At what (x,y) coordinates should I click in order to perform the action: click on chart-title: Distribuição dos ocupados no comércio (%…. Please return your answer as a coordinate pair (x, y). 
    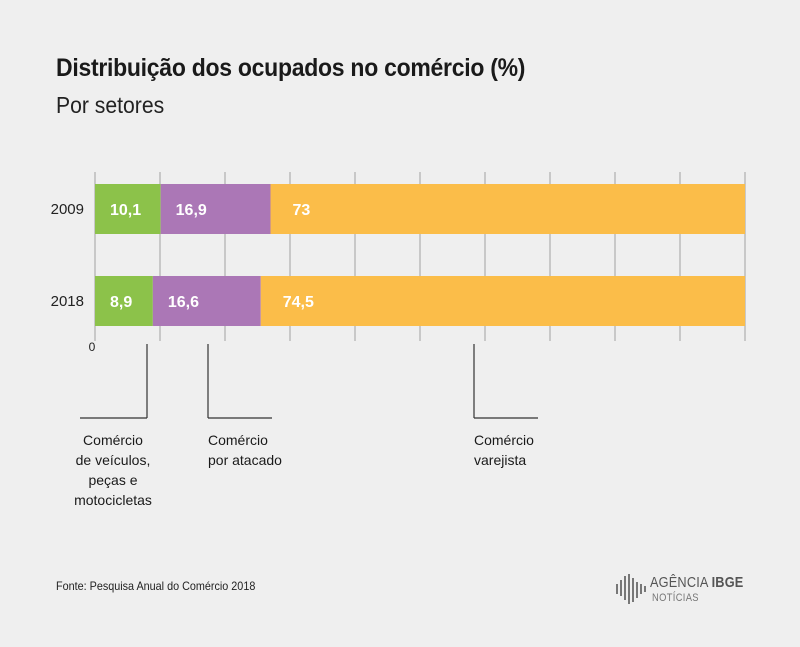
    Looking at the image, I should click on (291, 68).